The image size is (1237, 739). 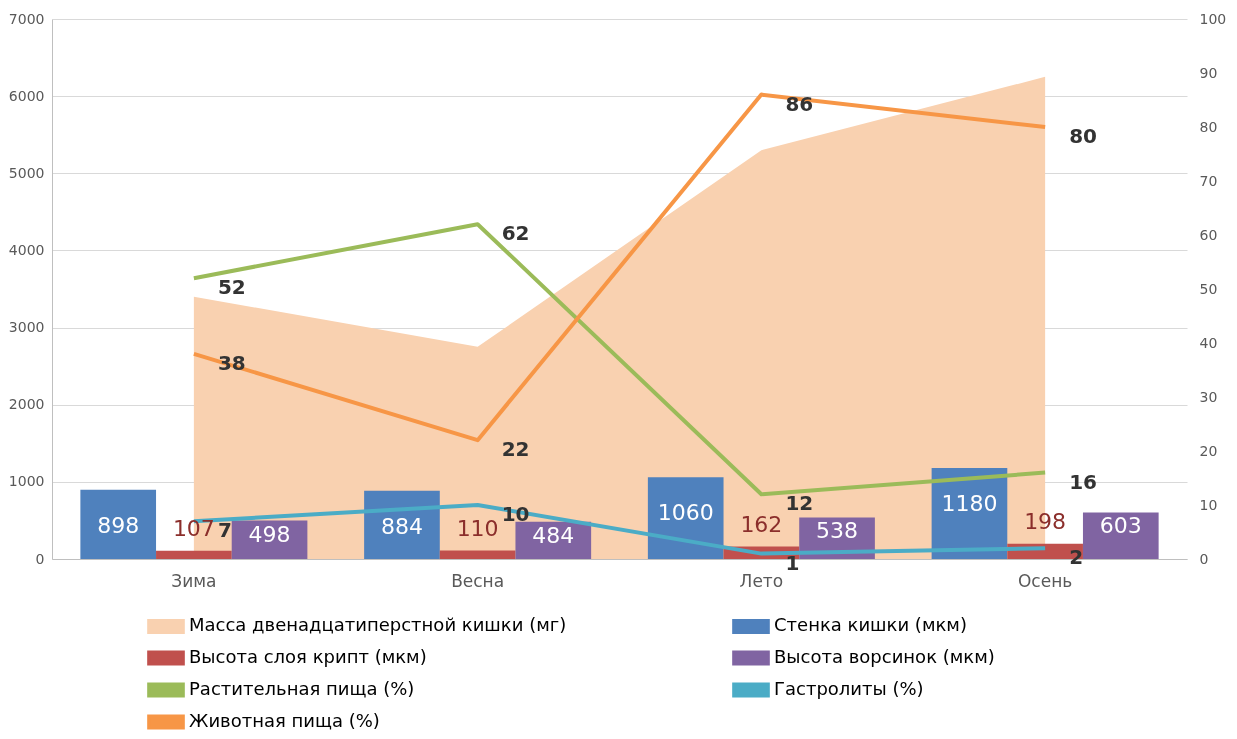 What do you see at coordinates (837, 531) in the screenshot?
I see `data-label: 538` at bounding box center [837, 531].